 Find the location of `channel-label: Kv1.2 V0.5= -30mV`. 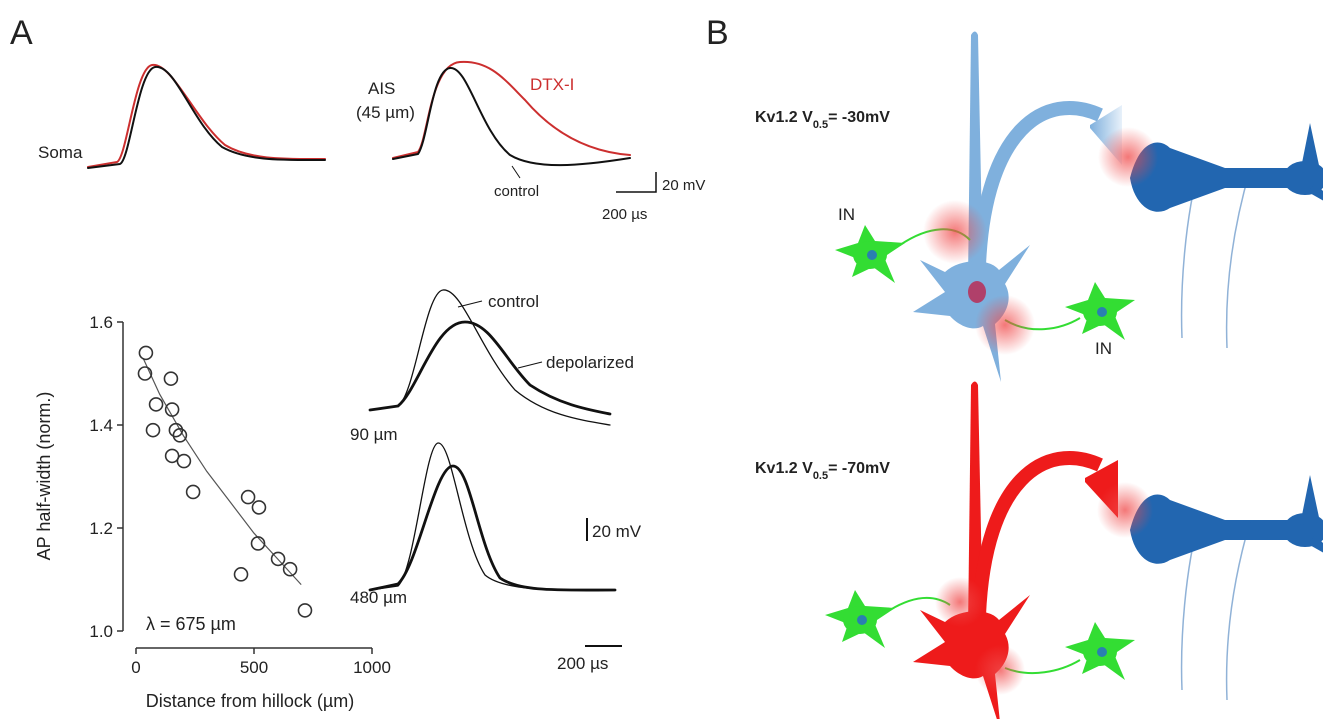

channel-label: Kv1.2 V0.5= -30mV is located at coordinates (822, 120).